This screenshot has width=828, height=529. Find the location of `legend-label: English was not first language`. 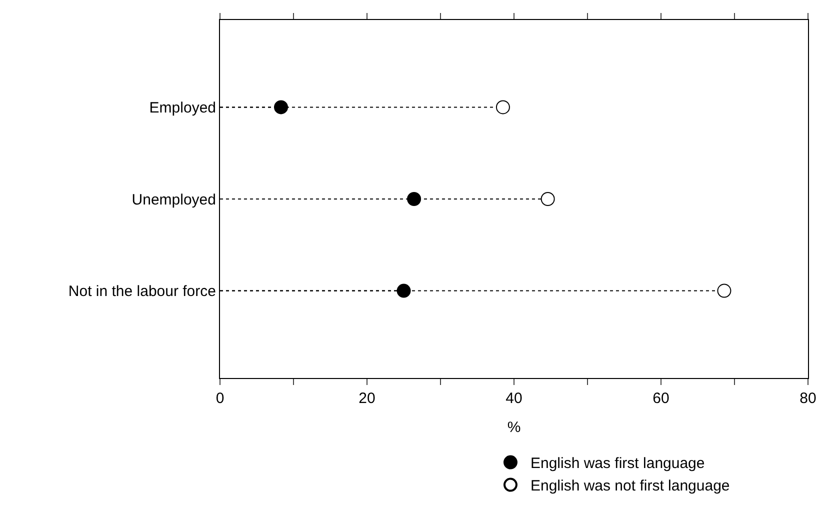

legend-label: English was not first language is located at coordinates (630, 486).